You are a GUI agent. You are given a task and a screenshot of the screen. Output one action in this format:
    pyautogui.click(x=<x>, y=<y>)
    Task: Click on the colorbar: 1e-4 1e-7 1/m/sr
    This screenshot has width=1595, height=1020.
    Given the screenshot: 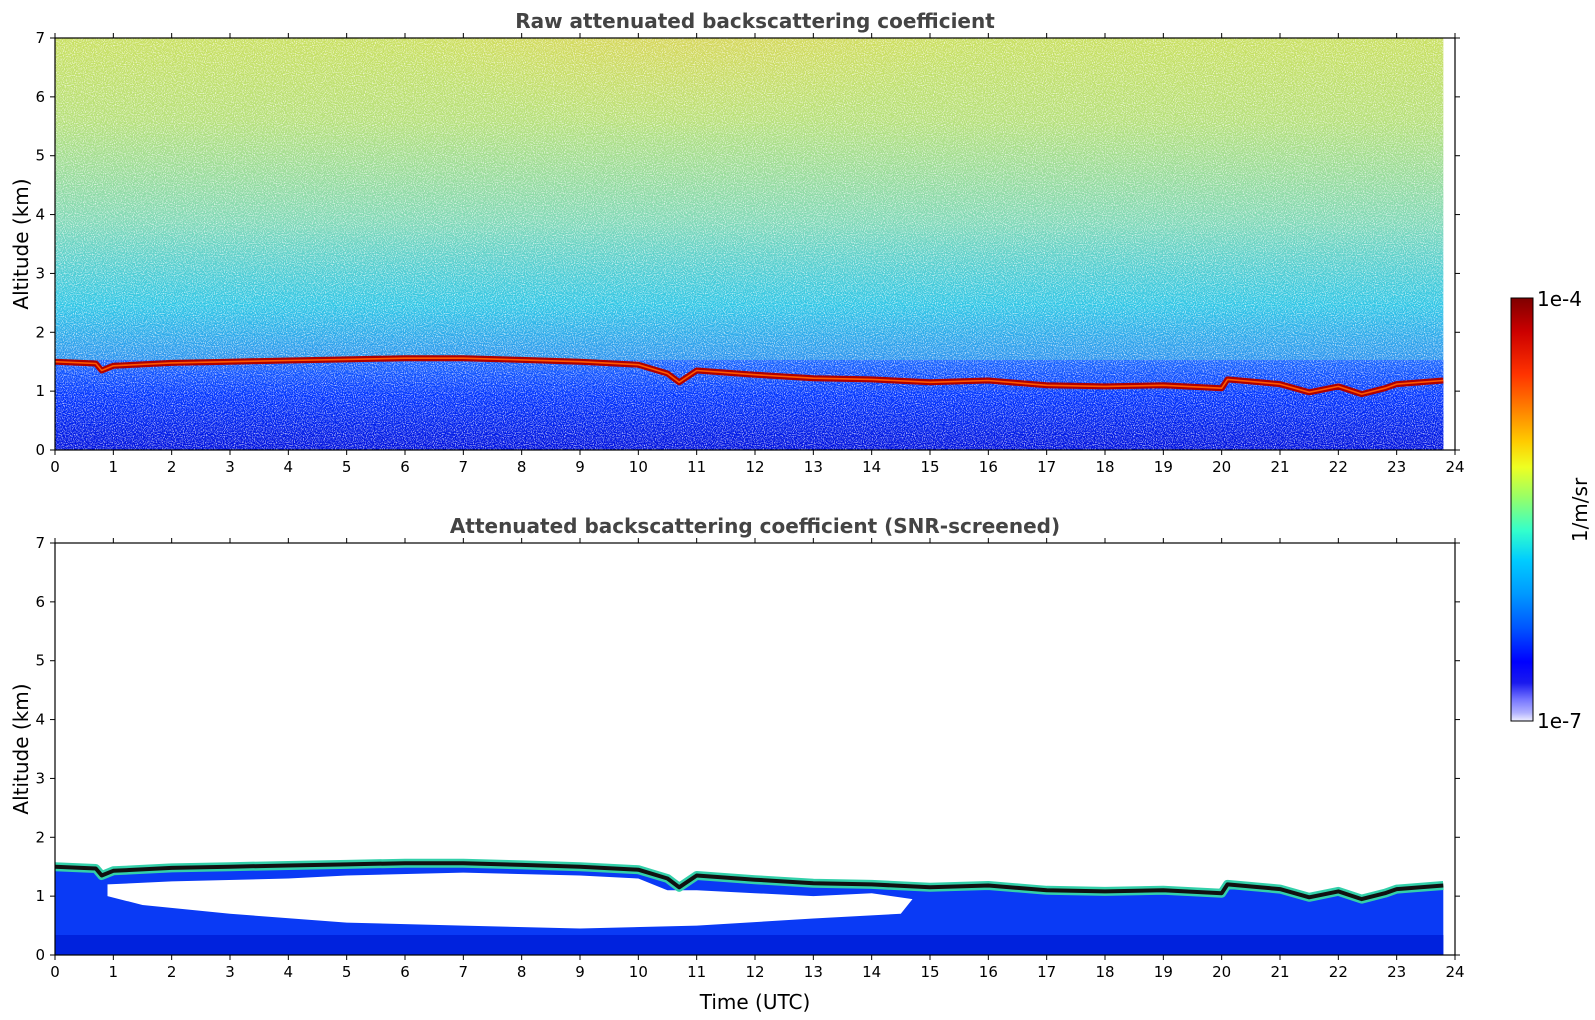 What is the action you would take?
    pyautogui.click(x=1551, y=510)
    